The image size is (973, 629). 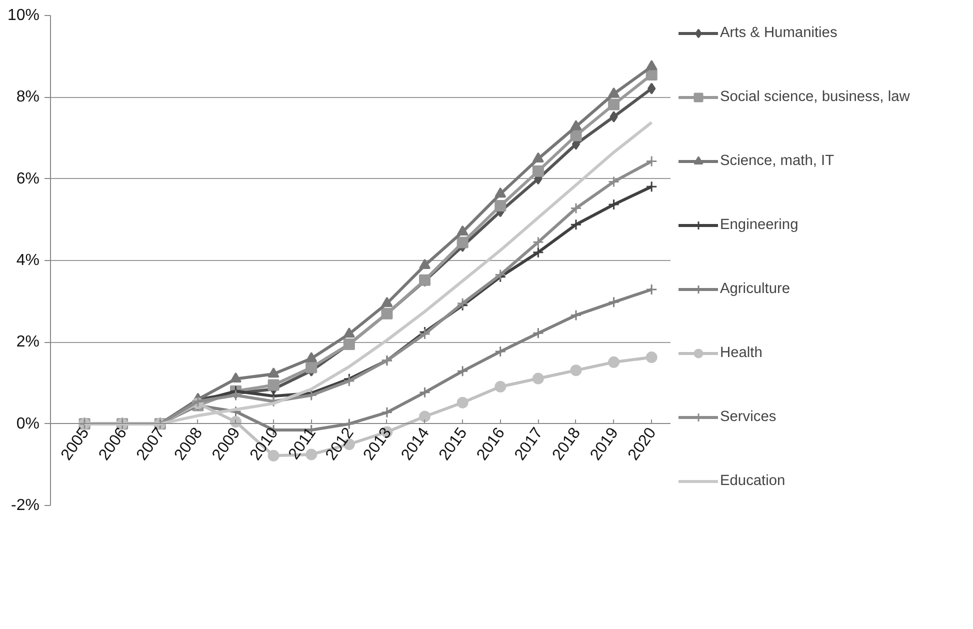 What do you see at coordinates (28, 179) in the screenshot?
I see `y-tick-label: 6%` at bounding box center [28, 179].